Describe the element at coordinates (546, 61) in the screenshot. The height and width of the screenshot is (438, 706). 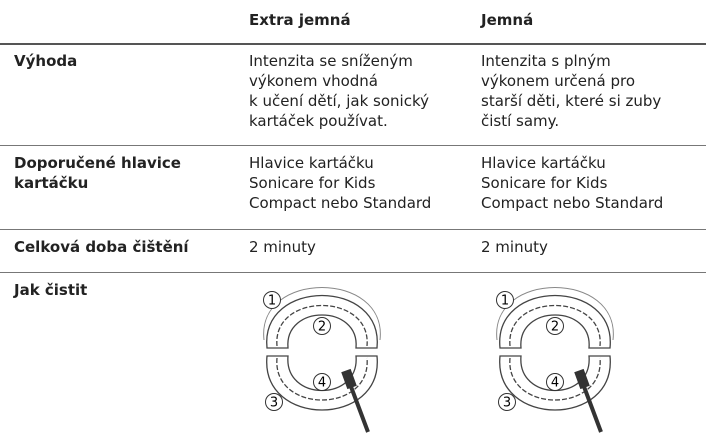
I see `cell-text: Intenzita s plným` at that location.